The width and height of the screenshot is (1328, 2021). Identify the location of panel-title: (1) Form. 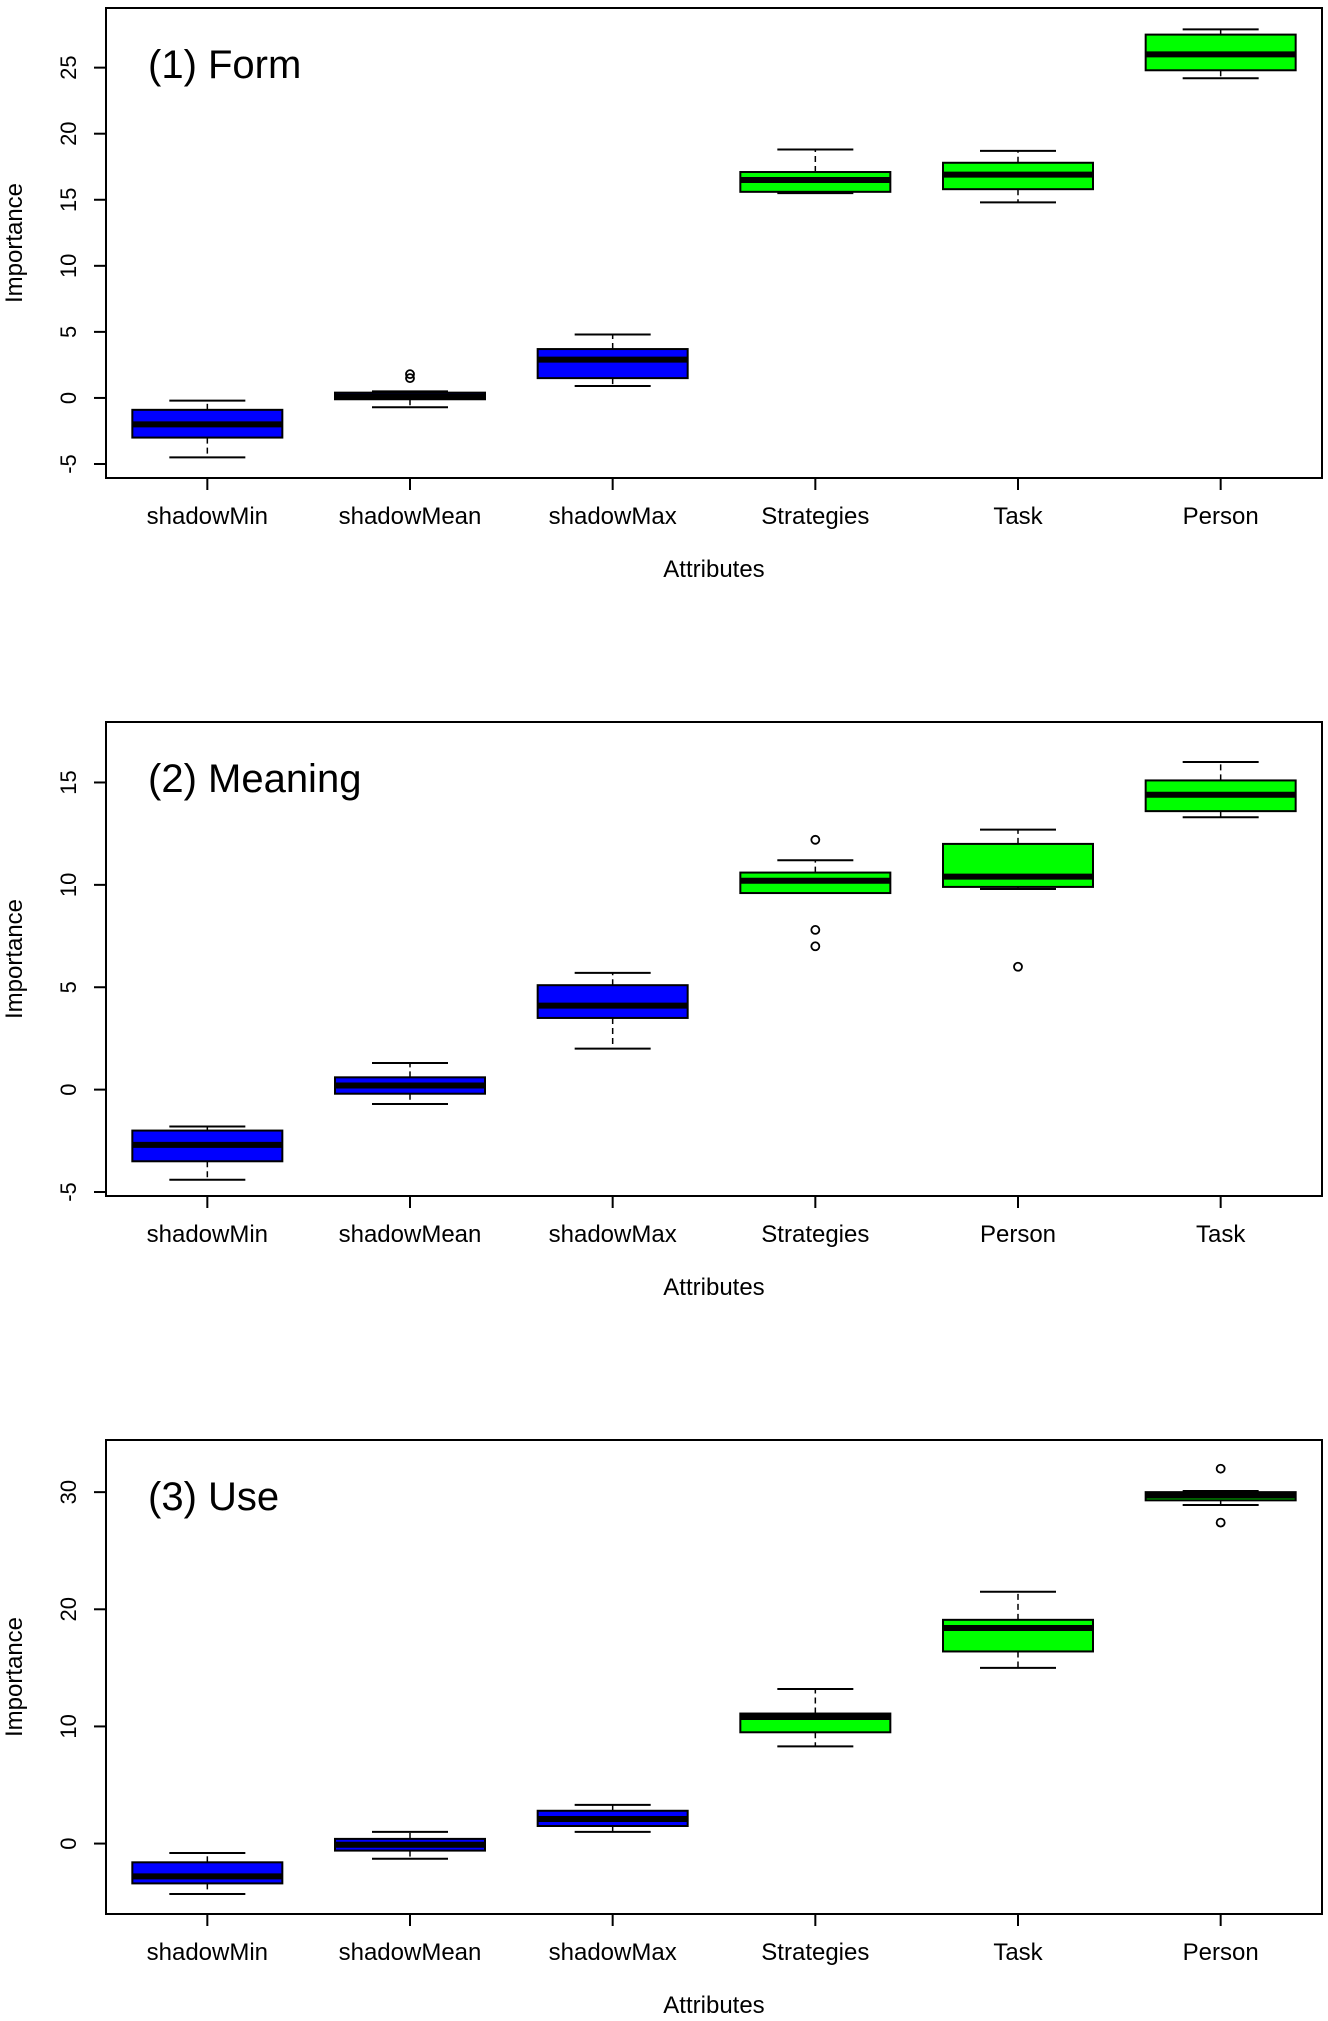
(224, 65).